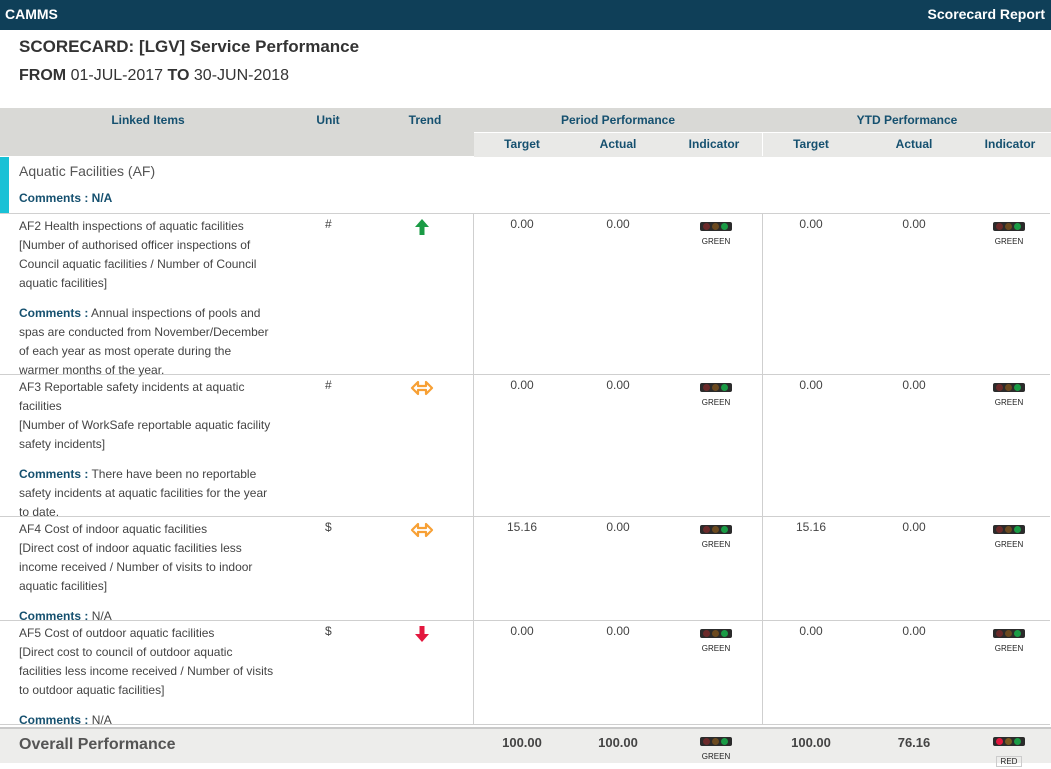 This screenshot has width=1051, height=769. What do you see at coordinates (522, 742) in the screenshot?
I see `overall-period-target: 100.00` at bounding box center [522, 742].